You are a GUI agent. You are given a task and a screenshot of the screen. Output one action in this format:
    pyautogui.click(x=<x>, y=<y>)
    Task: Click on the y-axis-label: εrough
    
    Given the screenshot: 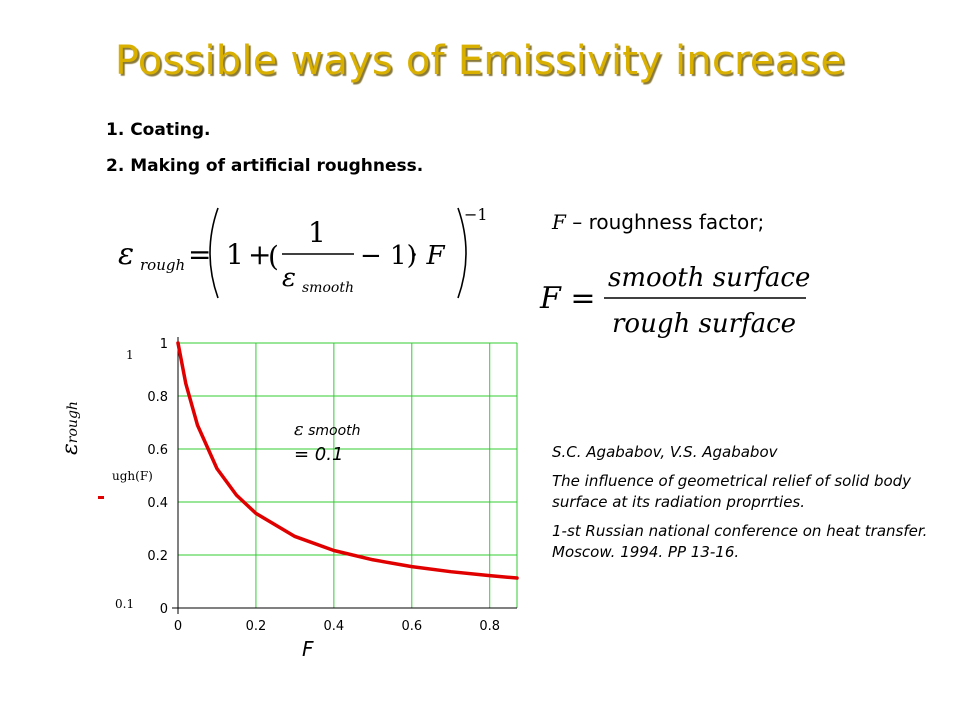 What is the action you would take?
    pyautogui.click(x=70, y=428)
    